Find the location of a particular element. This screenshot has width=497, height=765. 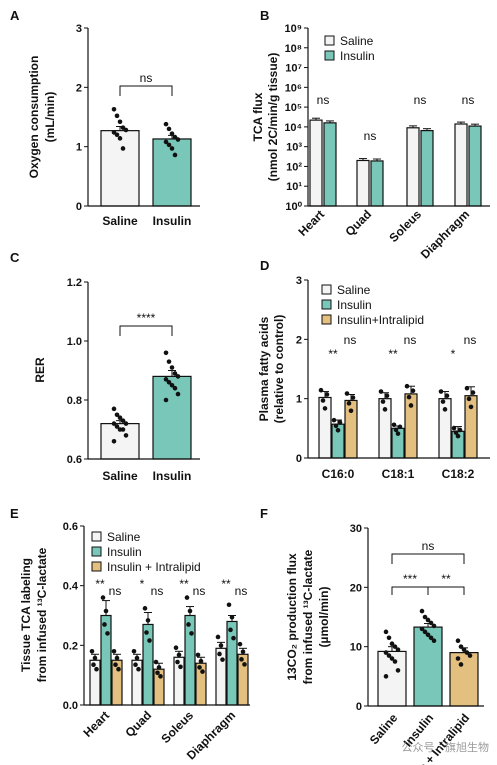

x-tick-label: Insulin is located at coordinates (172, 476).